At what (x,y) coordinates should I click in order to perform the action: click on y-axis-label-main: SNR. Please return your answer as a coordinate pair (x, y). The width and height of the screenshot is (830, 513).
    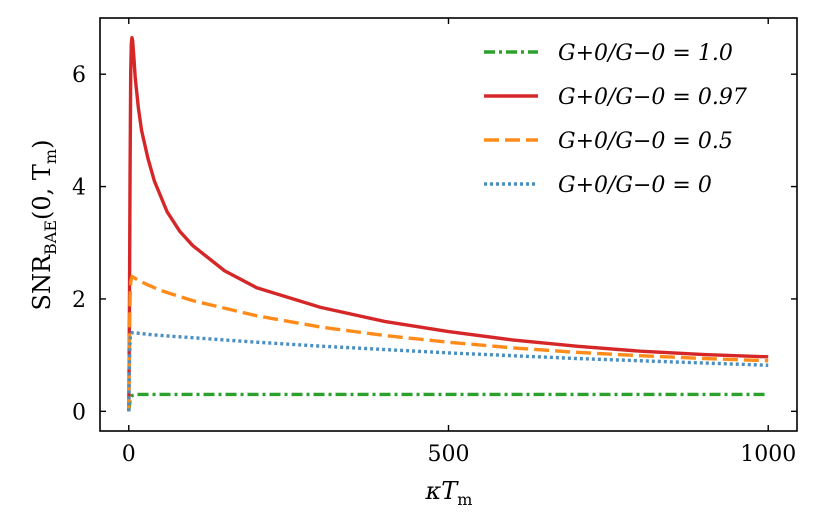
    Looking at the image, I should click on (42, 282).